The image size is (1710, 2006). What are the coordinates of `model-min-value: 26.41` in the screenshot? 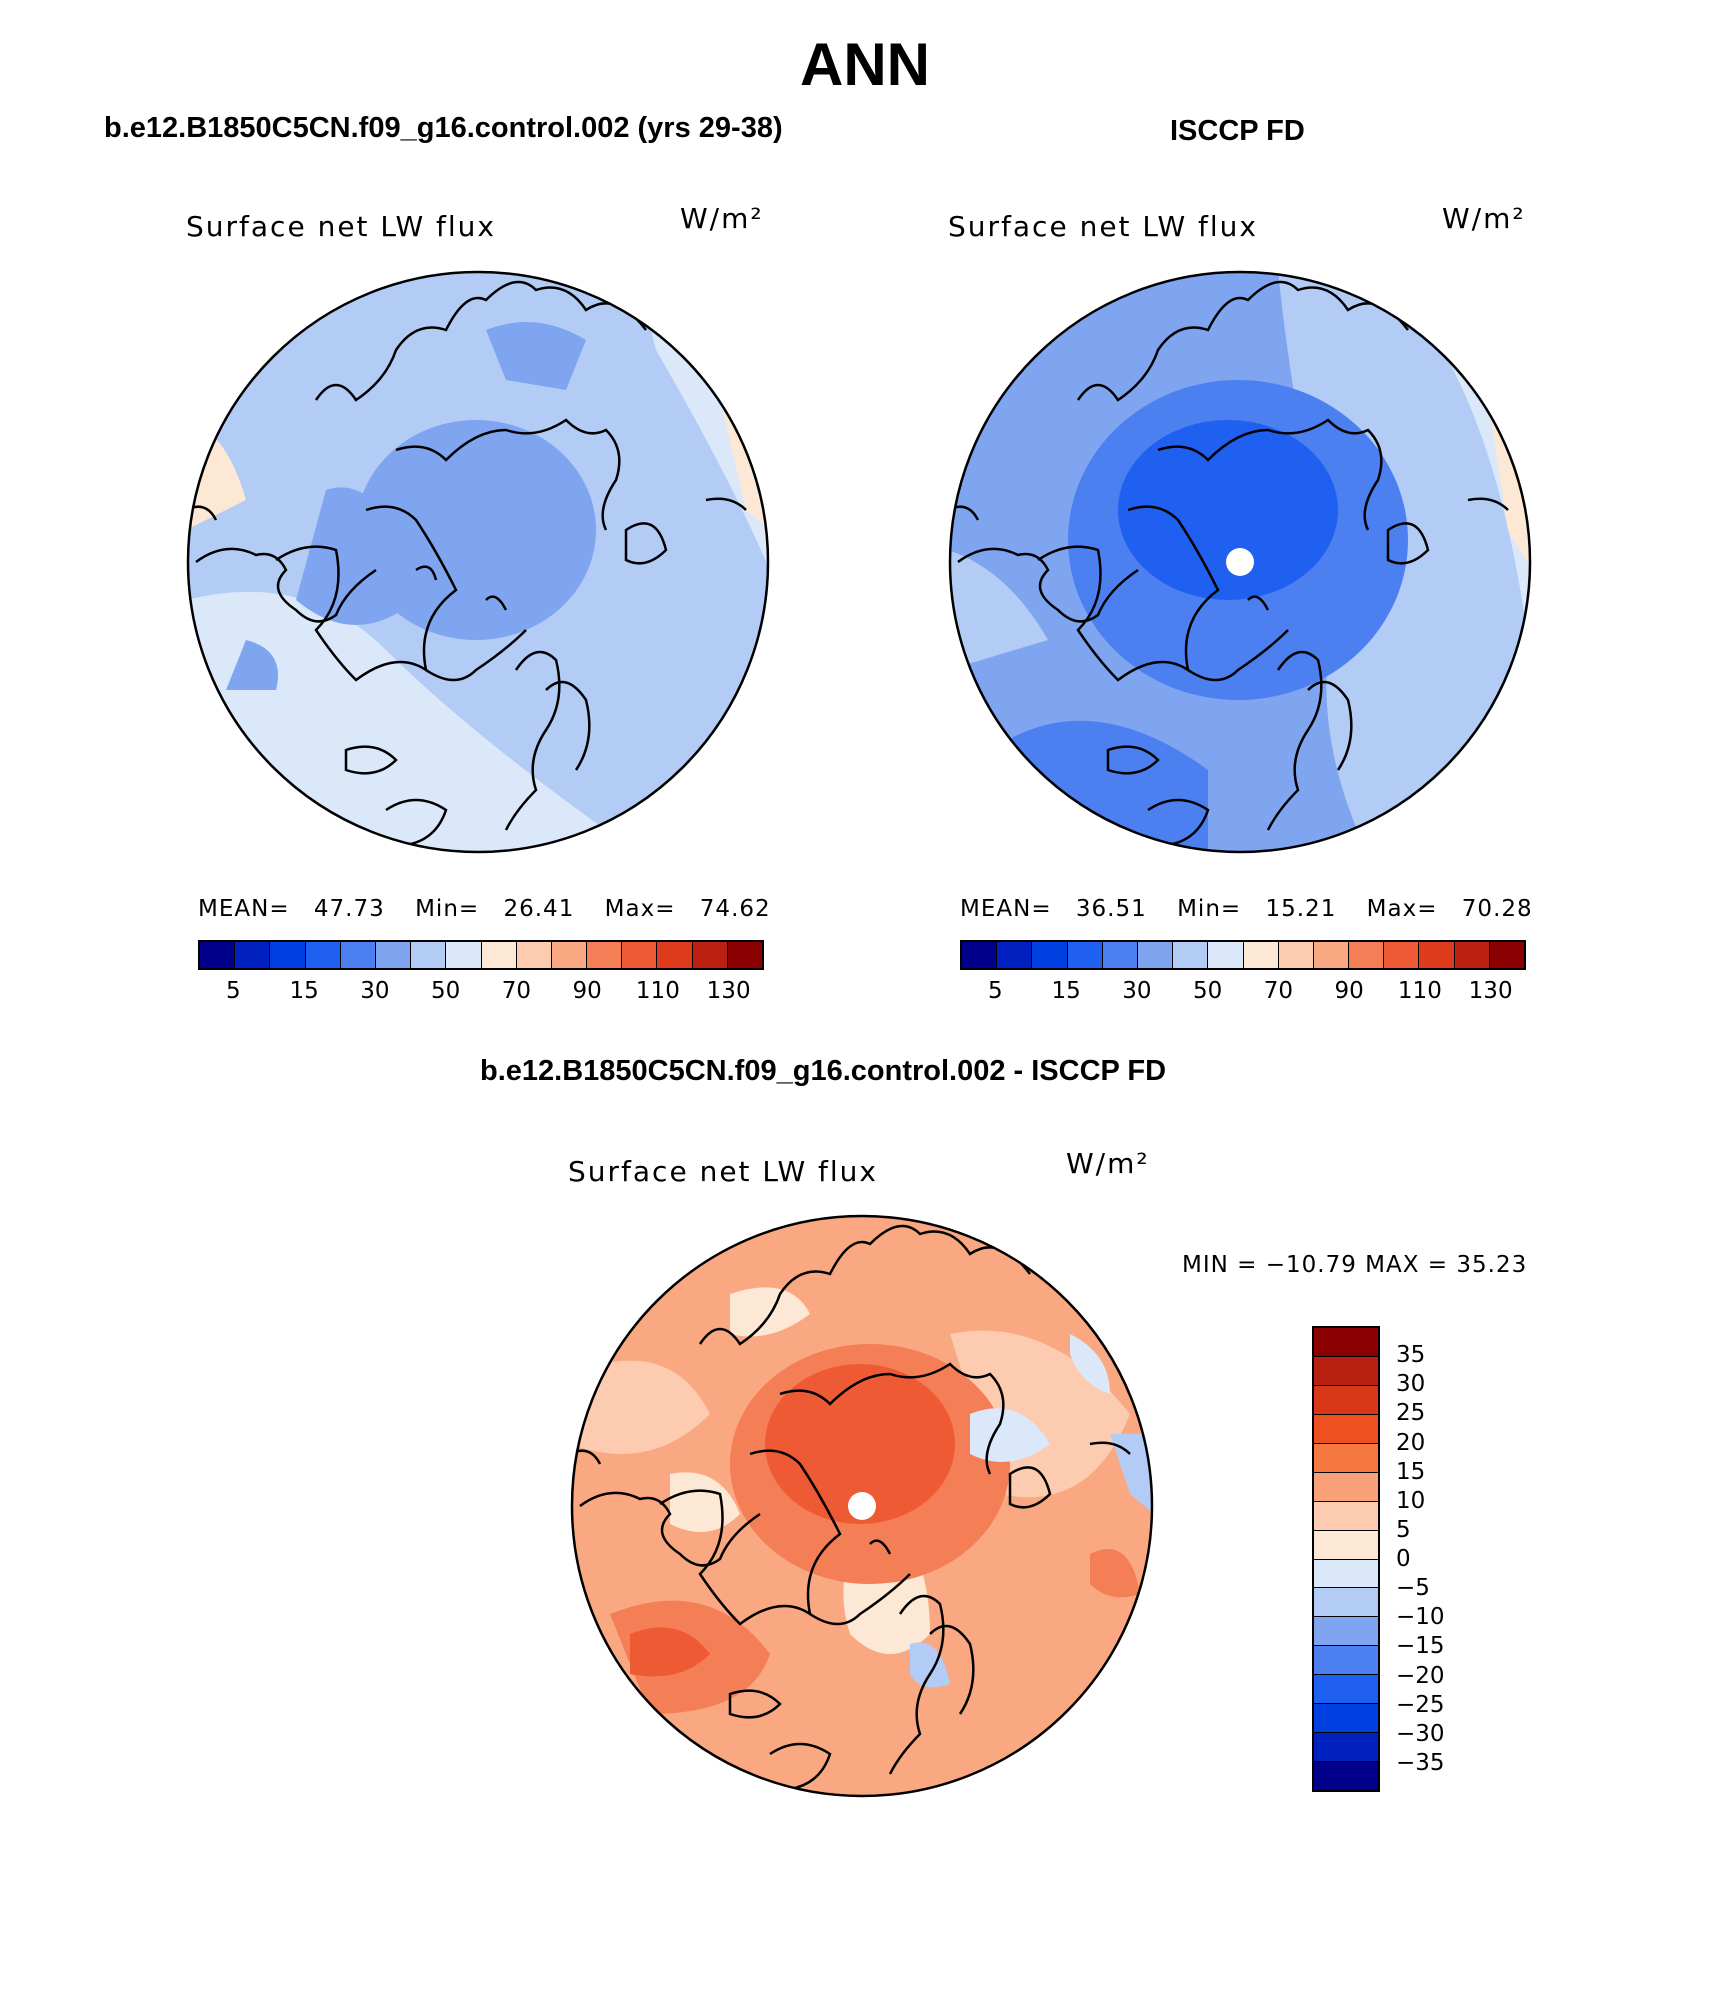 It's located at (539, 909).